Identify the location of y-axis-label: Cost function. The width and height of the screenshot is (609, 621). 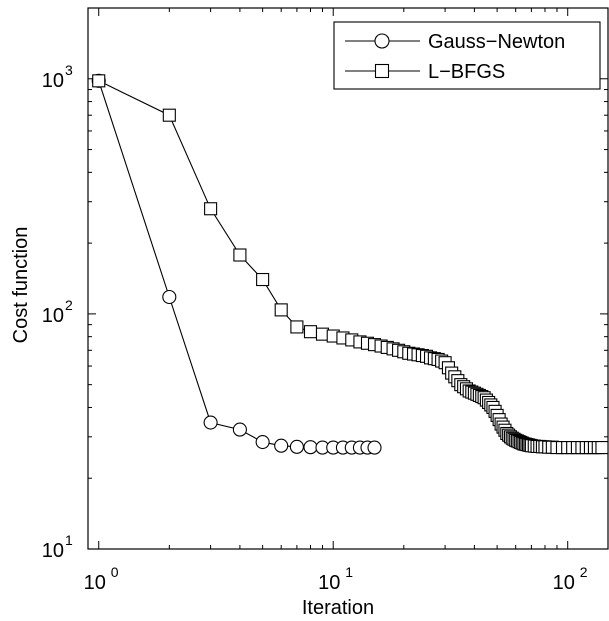
(21, 285).